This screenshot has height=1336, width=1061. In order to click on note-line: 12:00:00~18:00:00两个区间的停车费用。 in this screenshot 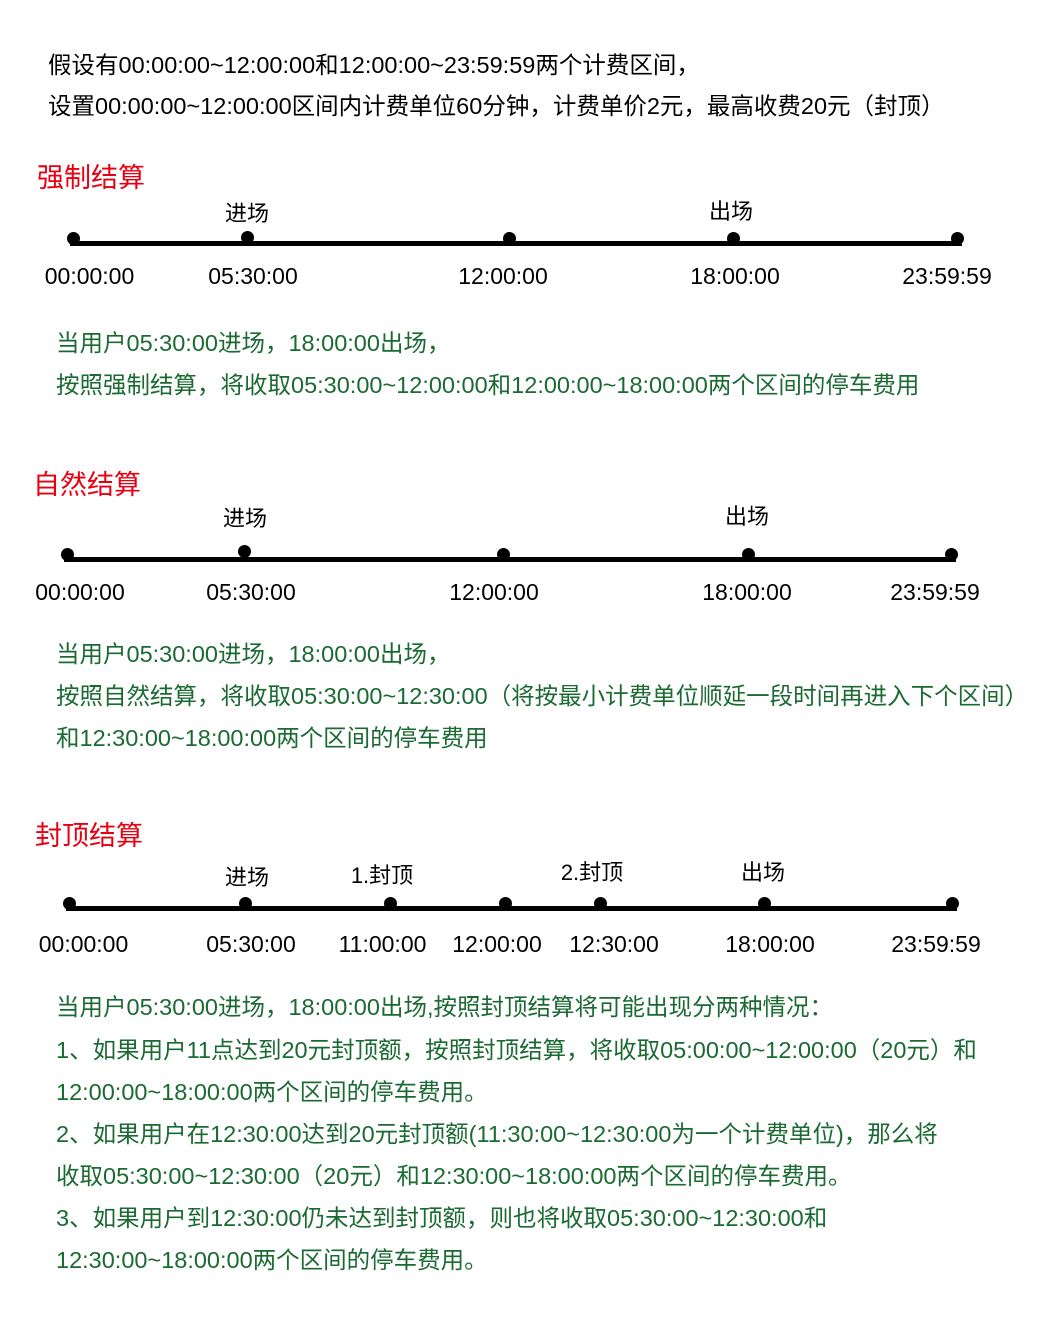, I will do `click(272, 1092)`.